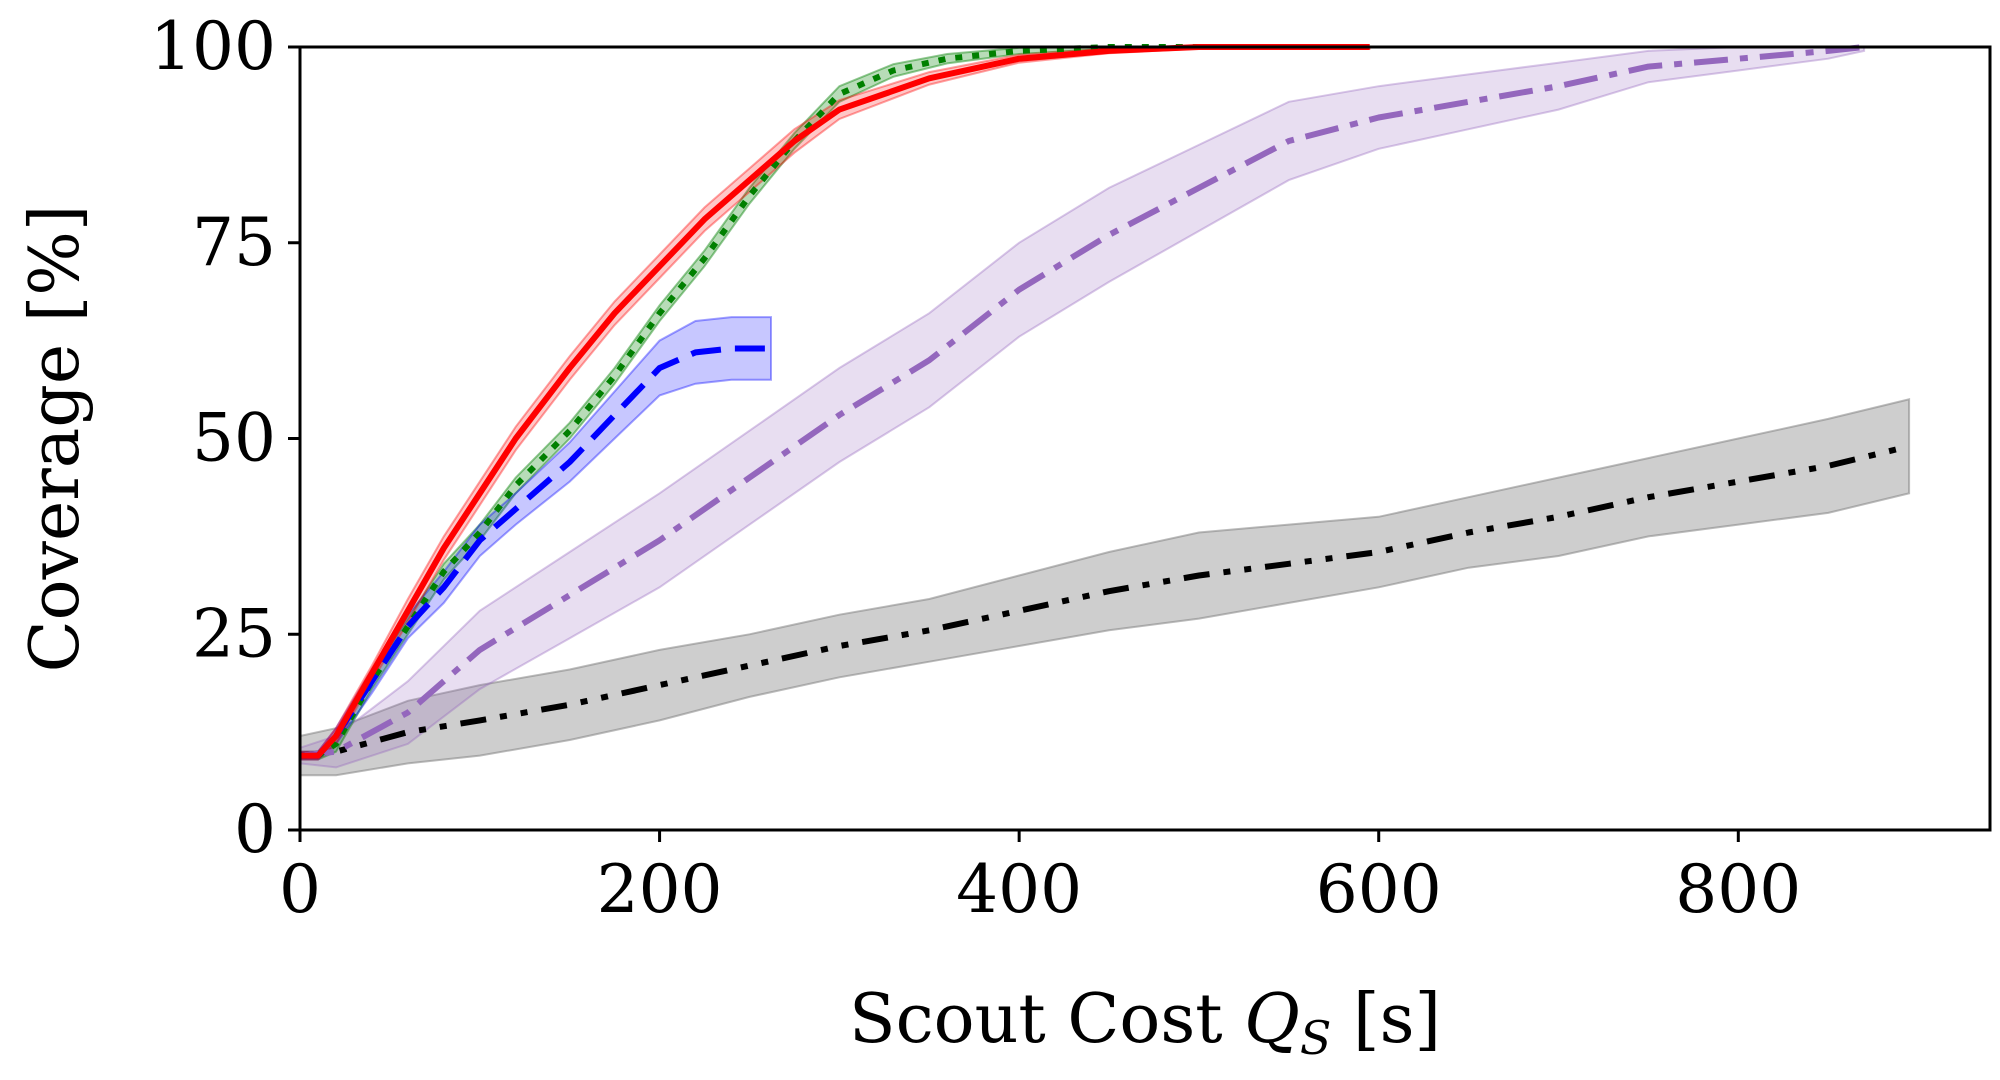 This screenshot has height=1080, width=2000. Describe the element at coordinates (300, 889) in the screenshot. I see `x-tick-label: 0` at that location.